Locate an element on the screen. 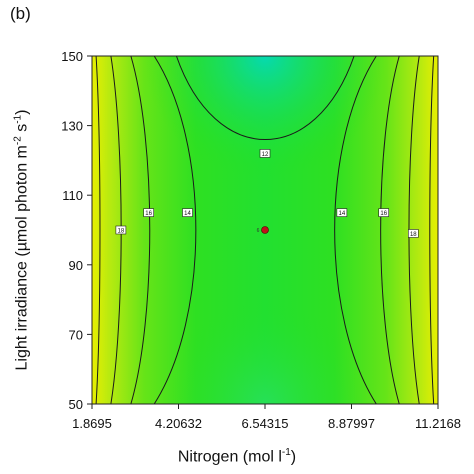  y-tick-label: 50 is located at coordinates (76, 404).